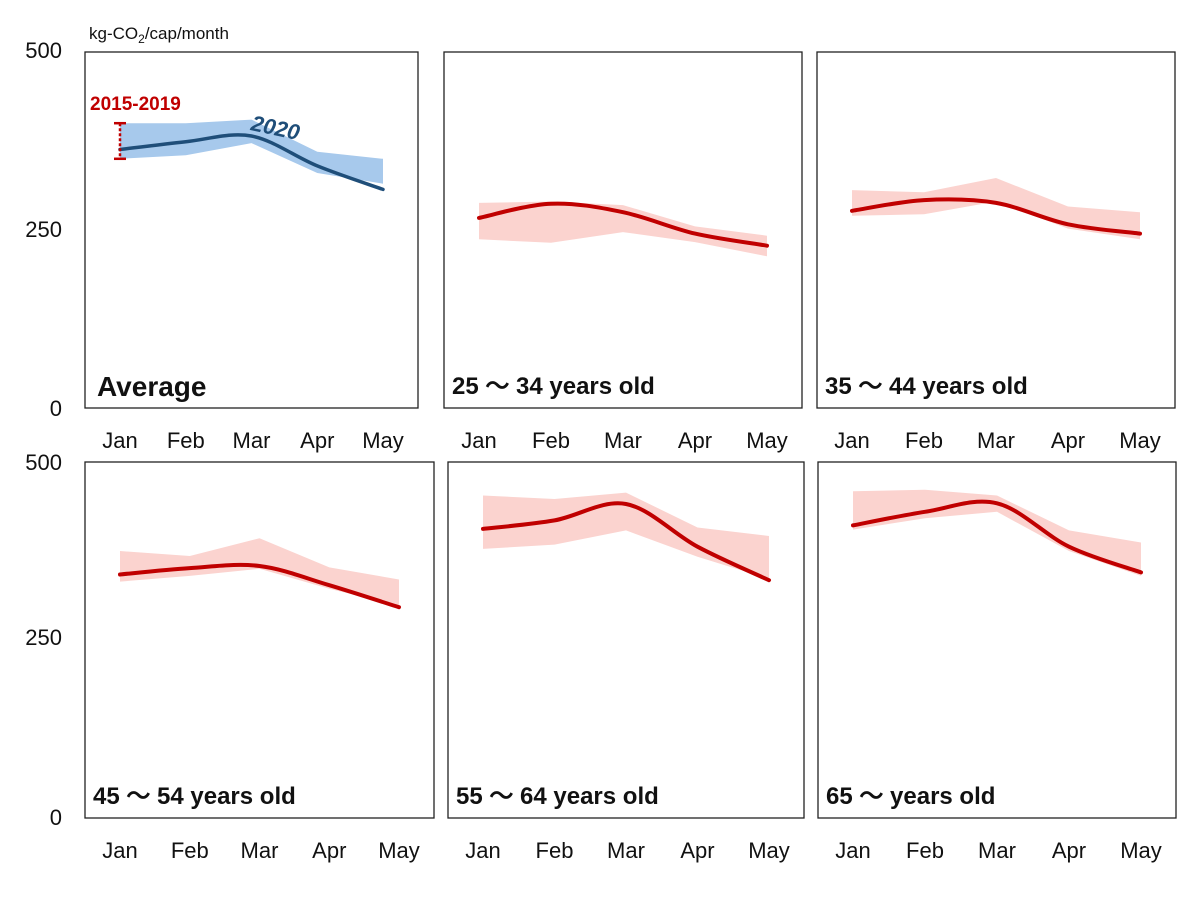 The width and height of the screenshot is (1200, 900). What do you see at coordinates (43, 637) in the screenshot?
I see `y-tick-250-row2: 250` at bounding box center [43, 637].